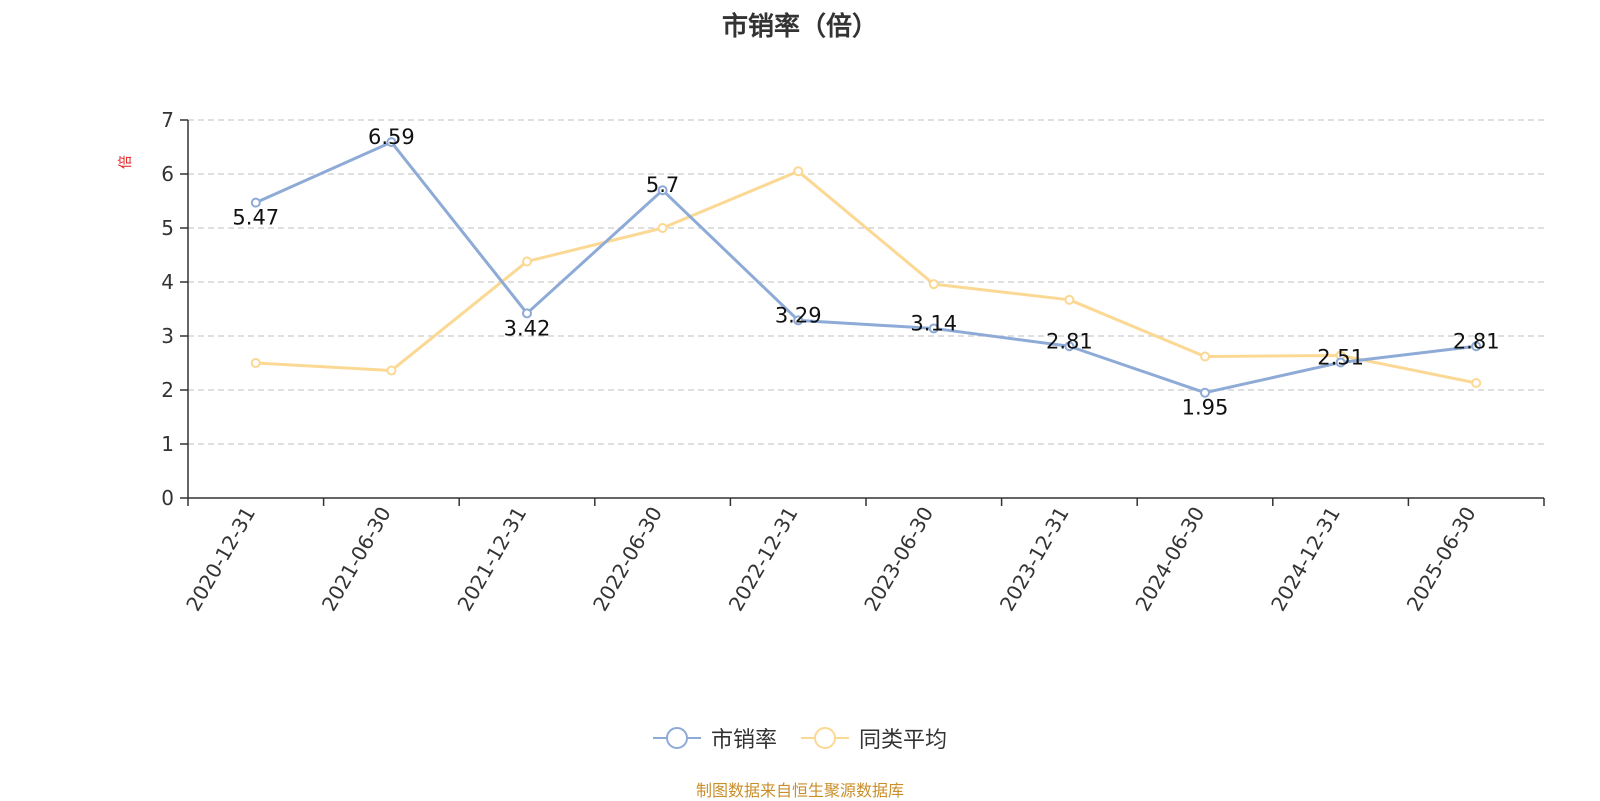 The image size is (1600, 801). Describe the element at coordinates (898, 559) in the screenshot. I see `x-tick-label: 2023-06-30` at that location.